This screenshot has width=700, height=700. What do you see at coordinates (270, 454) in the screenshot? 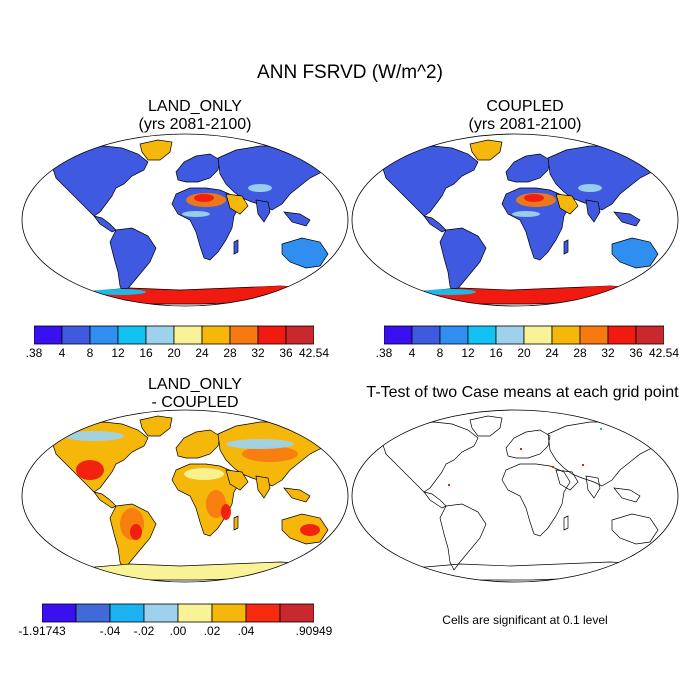
I see `diff-warm-asia` at bounding box center [270, 454].